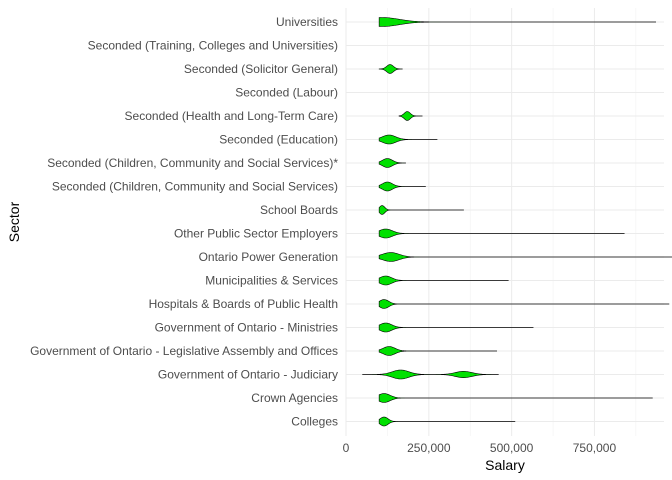 Image resolution: width=672 pixels, height=480 pixels. I want to click on y-tick-label: Seconded (Education), so click(278, 140).